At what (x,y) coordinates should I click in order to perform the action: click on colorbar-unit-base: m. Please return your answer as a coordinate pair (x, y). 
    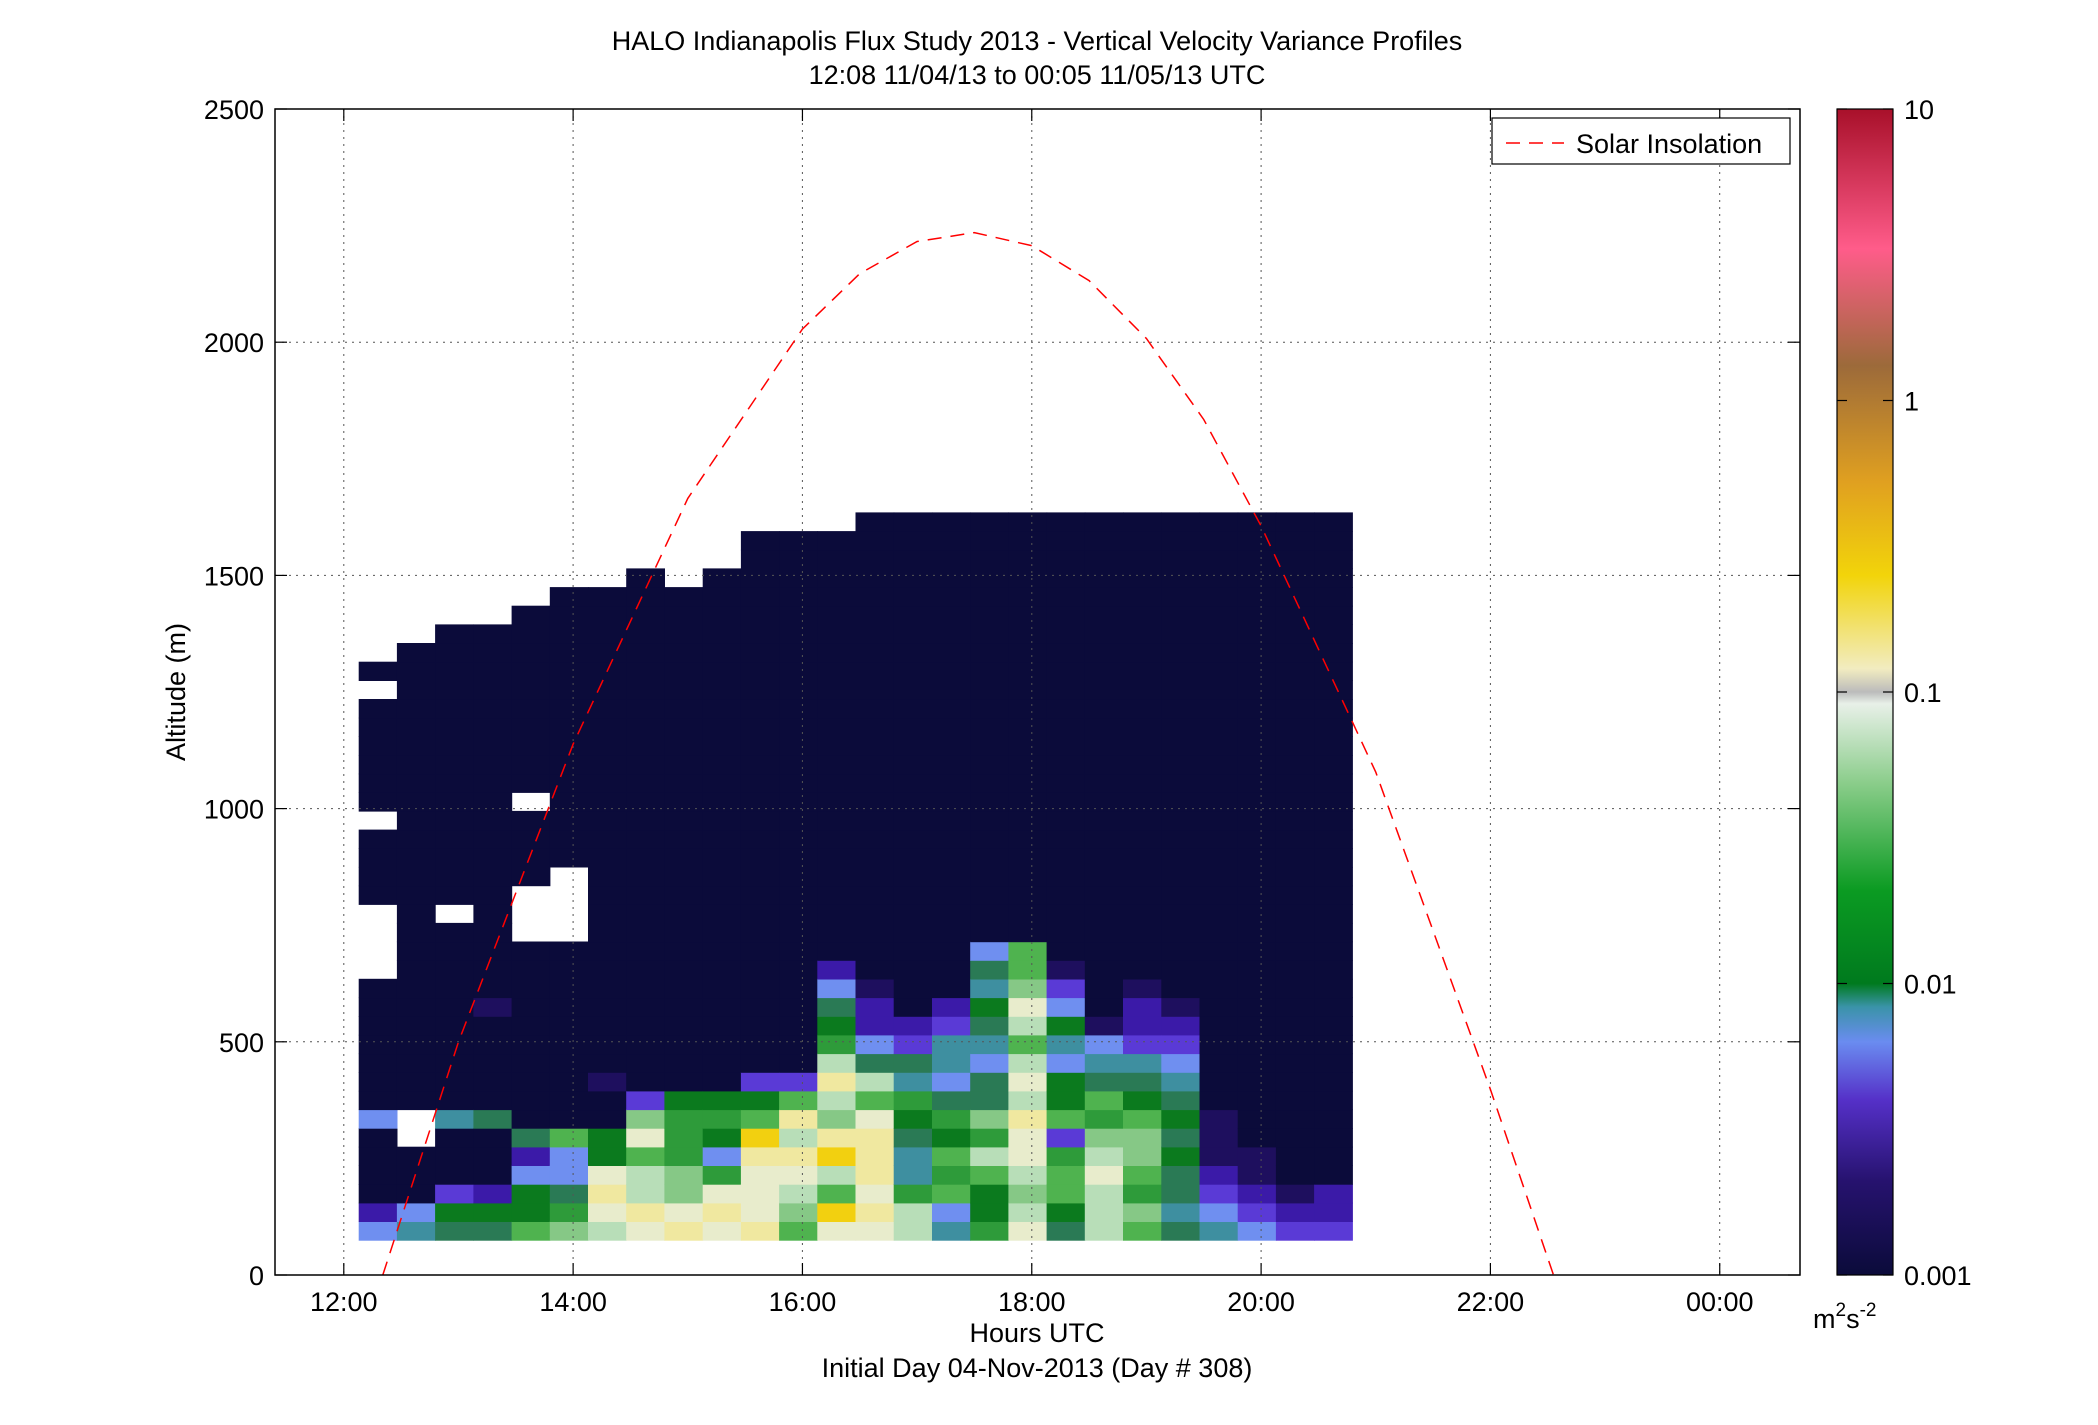
    Looking at the image, I should click on (1824, 1319).